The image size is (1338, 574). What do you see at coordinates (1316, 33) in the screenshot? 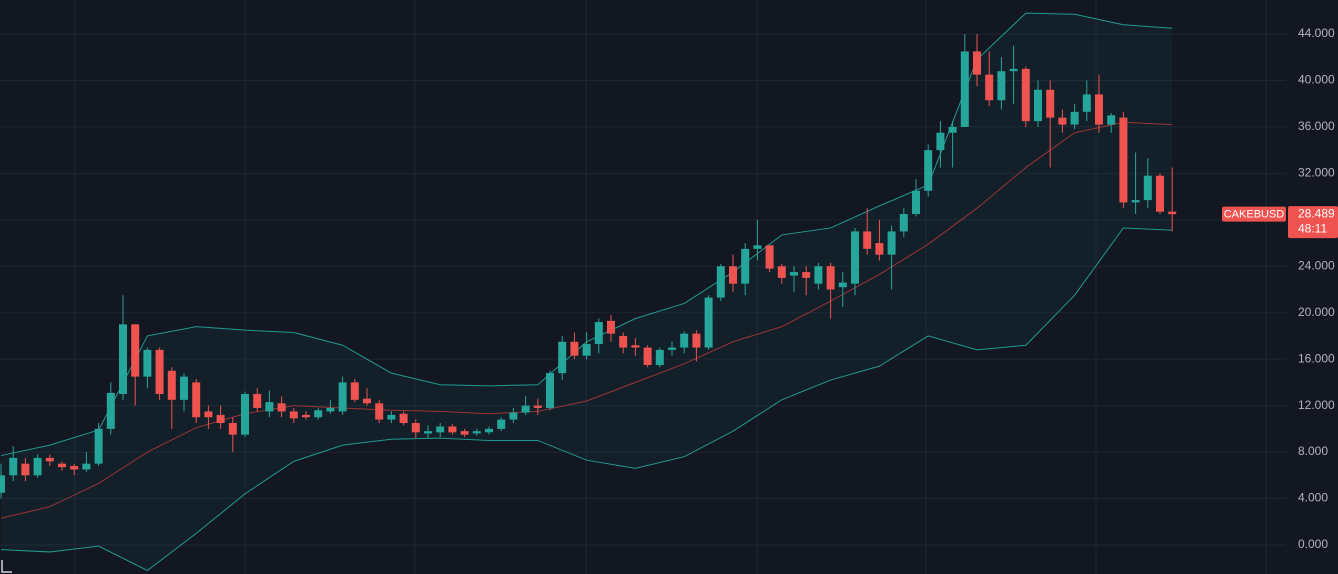
I see `y-tick-label: 44.000` at bounding box center [1316, 33].